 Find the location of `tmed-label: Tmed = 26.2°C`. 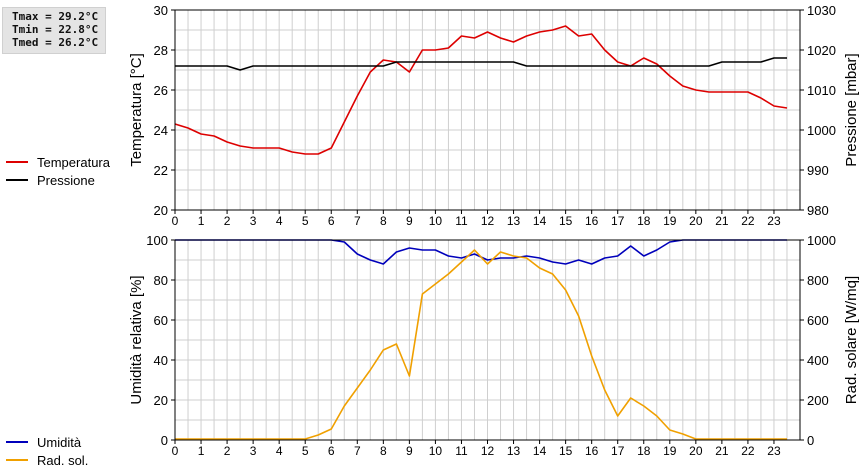

tmed-label: Tmed = 26.2°C is located at coordinates (55, 42).